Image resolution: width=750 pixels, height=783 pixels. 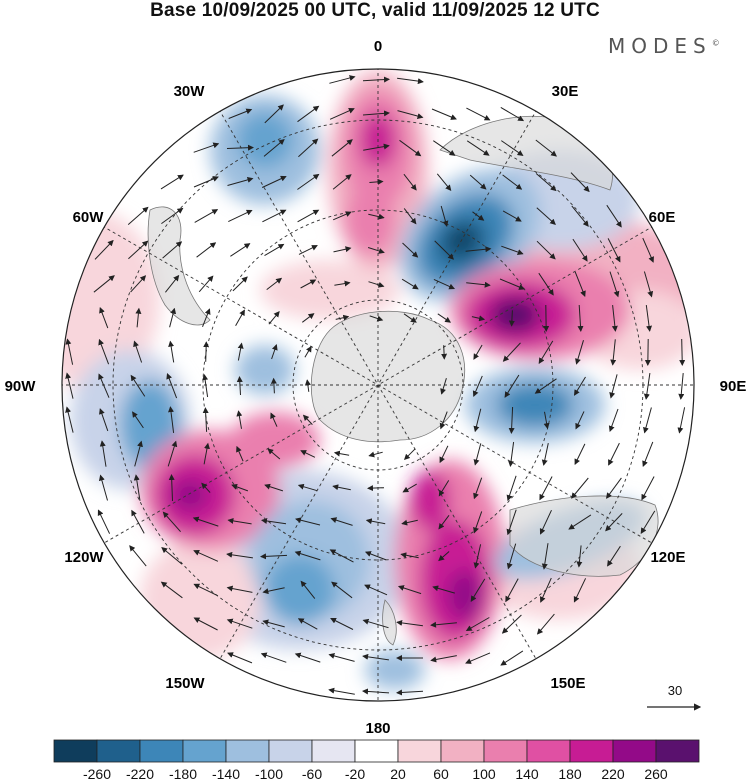 I want to click on antarctica, so click(x=388, y=376).